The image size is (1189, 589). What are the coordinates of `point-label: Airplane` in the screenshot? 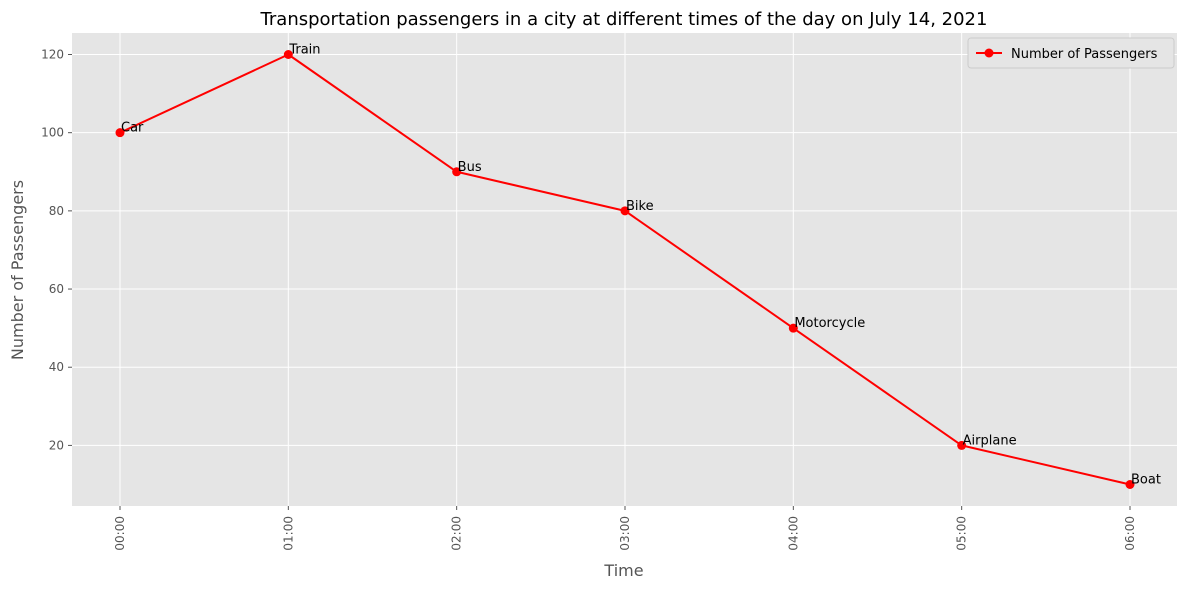 It's located at (990, 440).